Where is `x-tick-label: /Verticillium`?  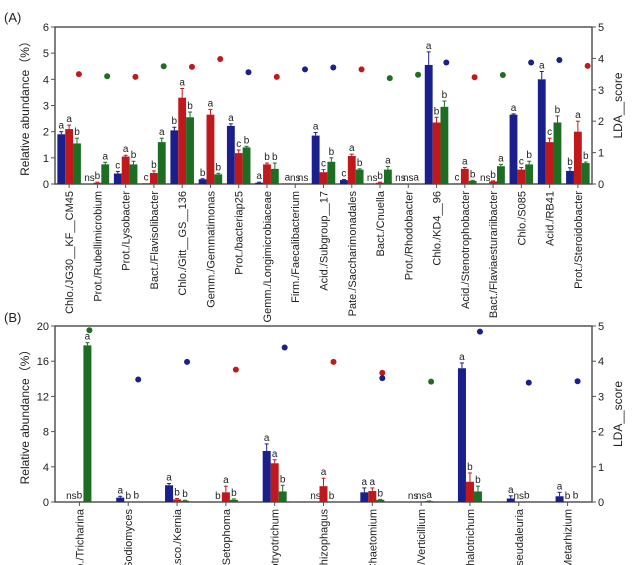 x-tick-label: /Verticillium is located at coordinates (422, 537).